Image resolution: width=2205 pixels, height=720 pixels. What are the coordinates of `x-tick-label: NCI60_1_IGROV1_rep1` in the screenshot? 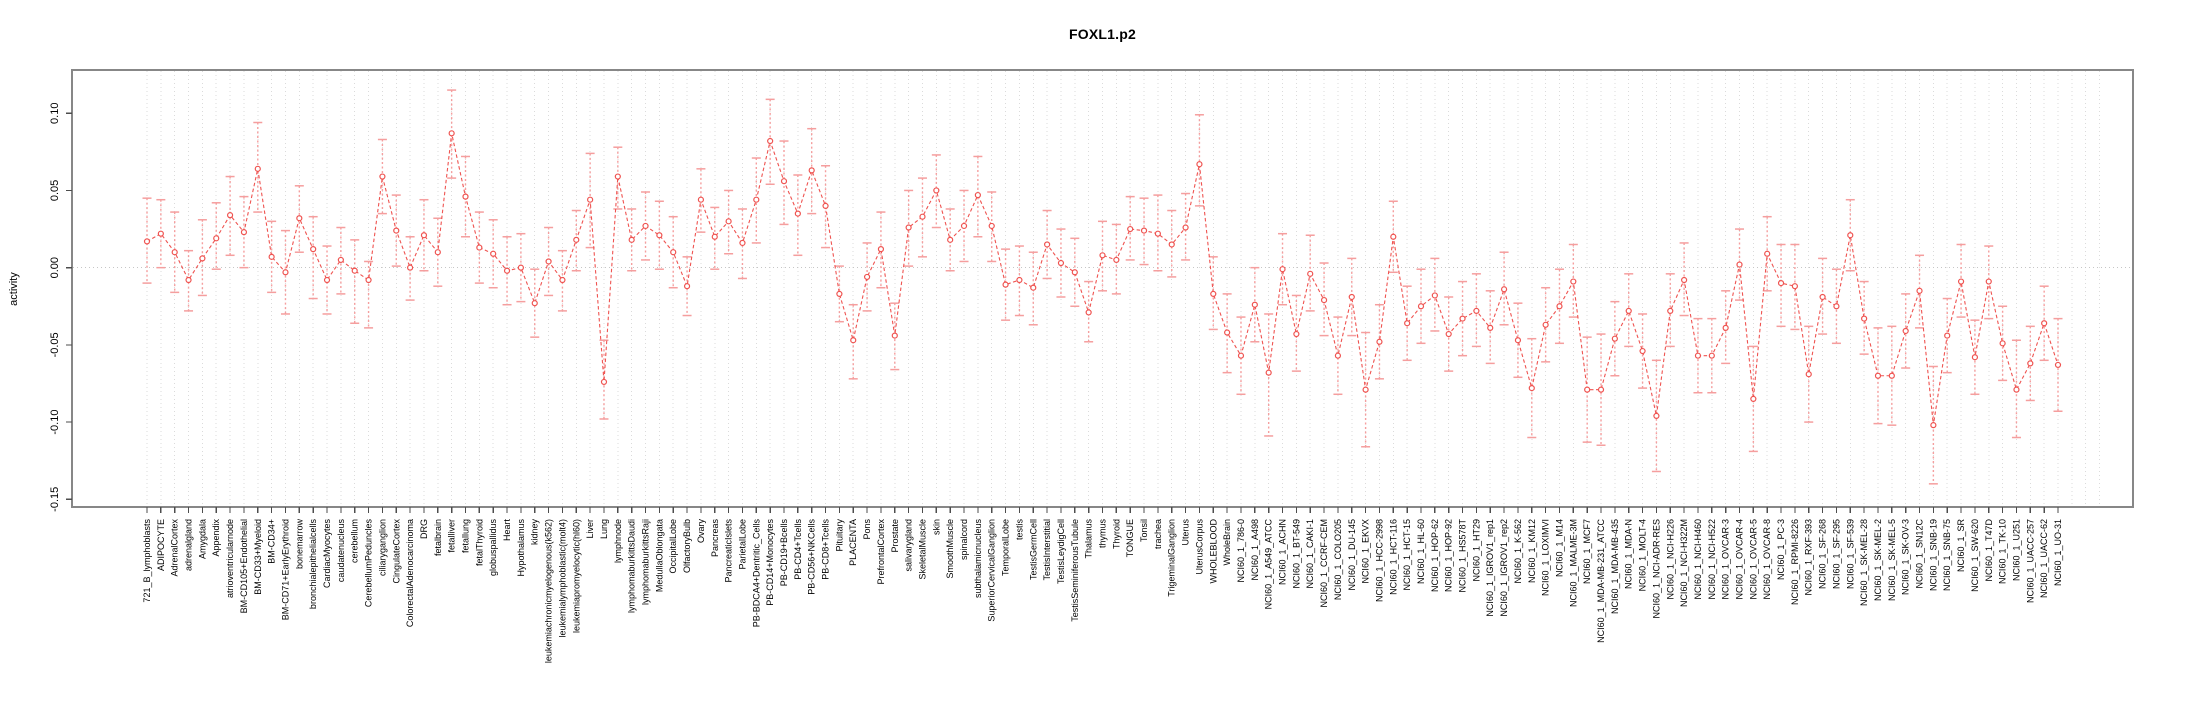 It's located at (1490, 568).